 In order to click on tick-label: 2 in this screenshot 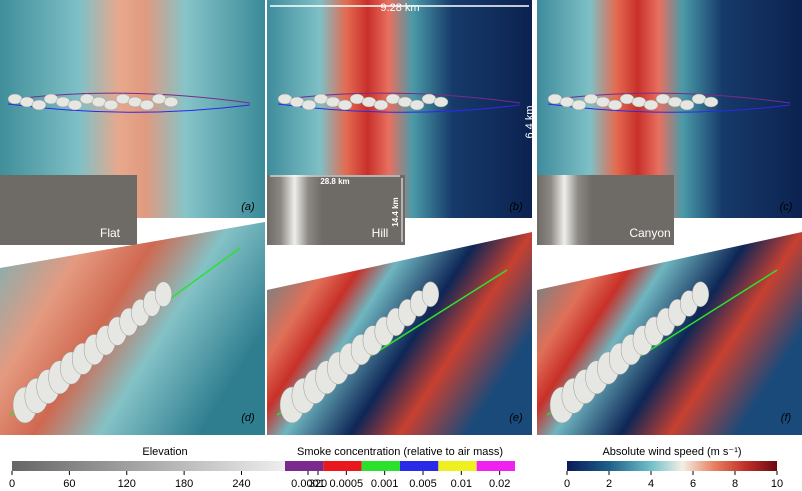, I will do `click(609, 484)`.